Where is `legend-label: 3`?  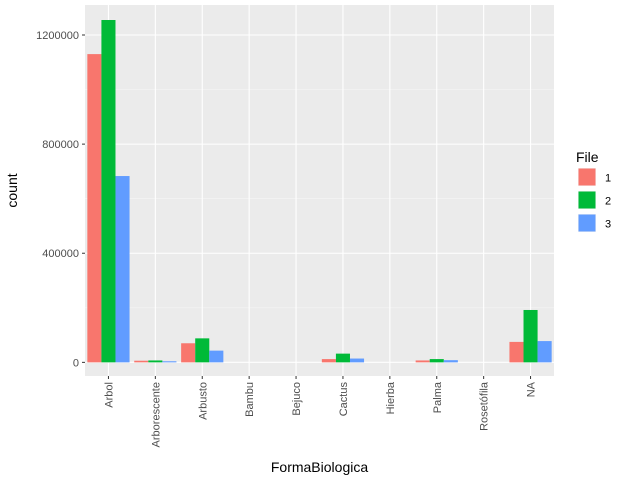 legend-label: 3 is located at coordinates (608, 225).